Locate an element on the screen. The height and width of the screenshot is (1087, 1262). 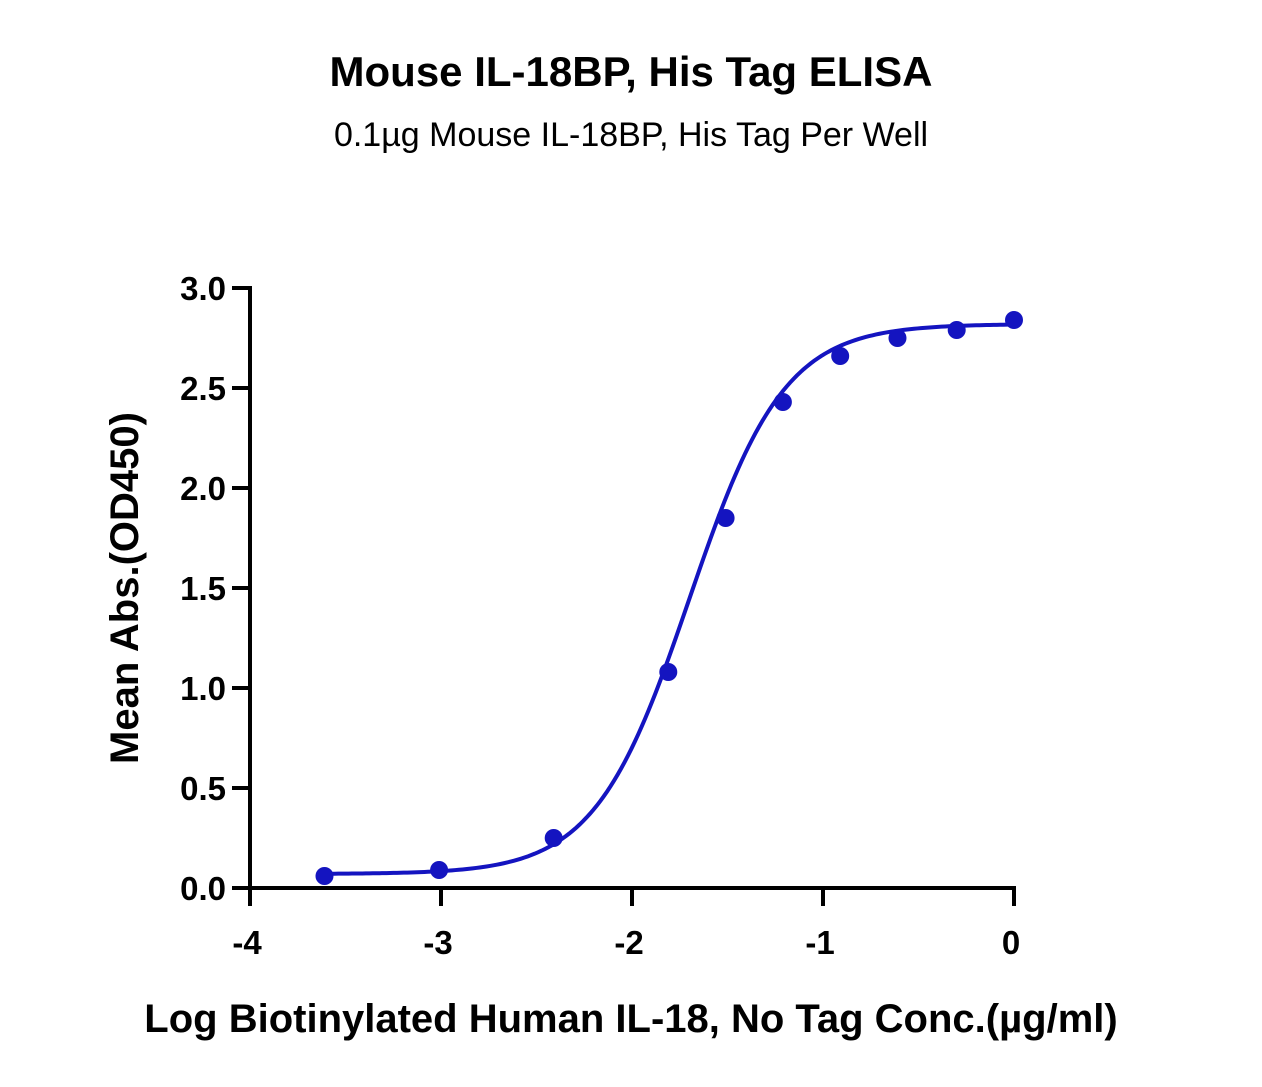
x-tick-label: -3 is located at coordinates (437, 942).